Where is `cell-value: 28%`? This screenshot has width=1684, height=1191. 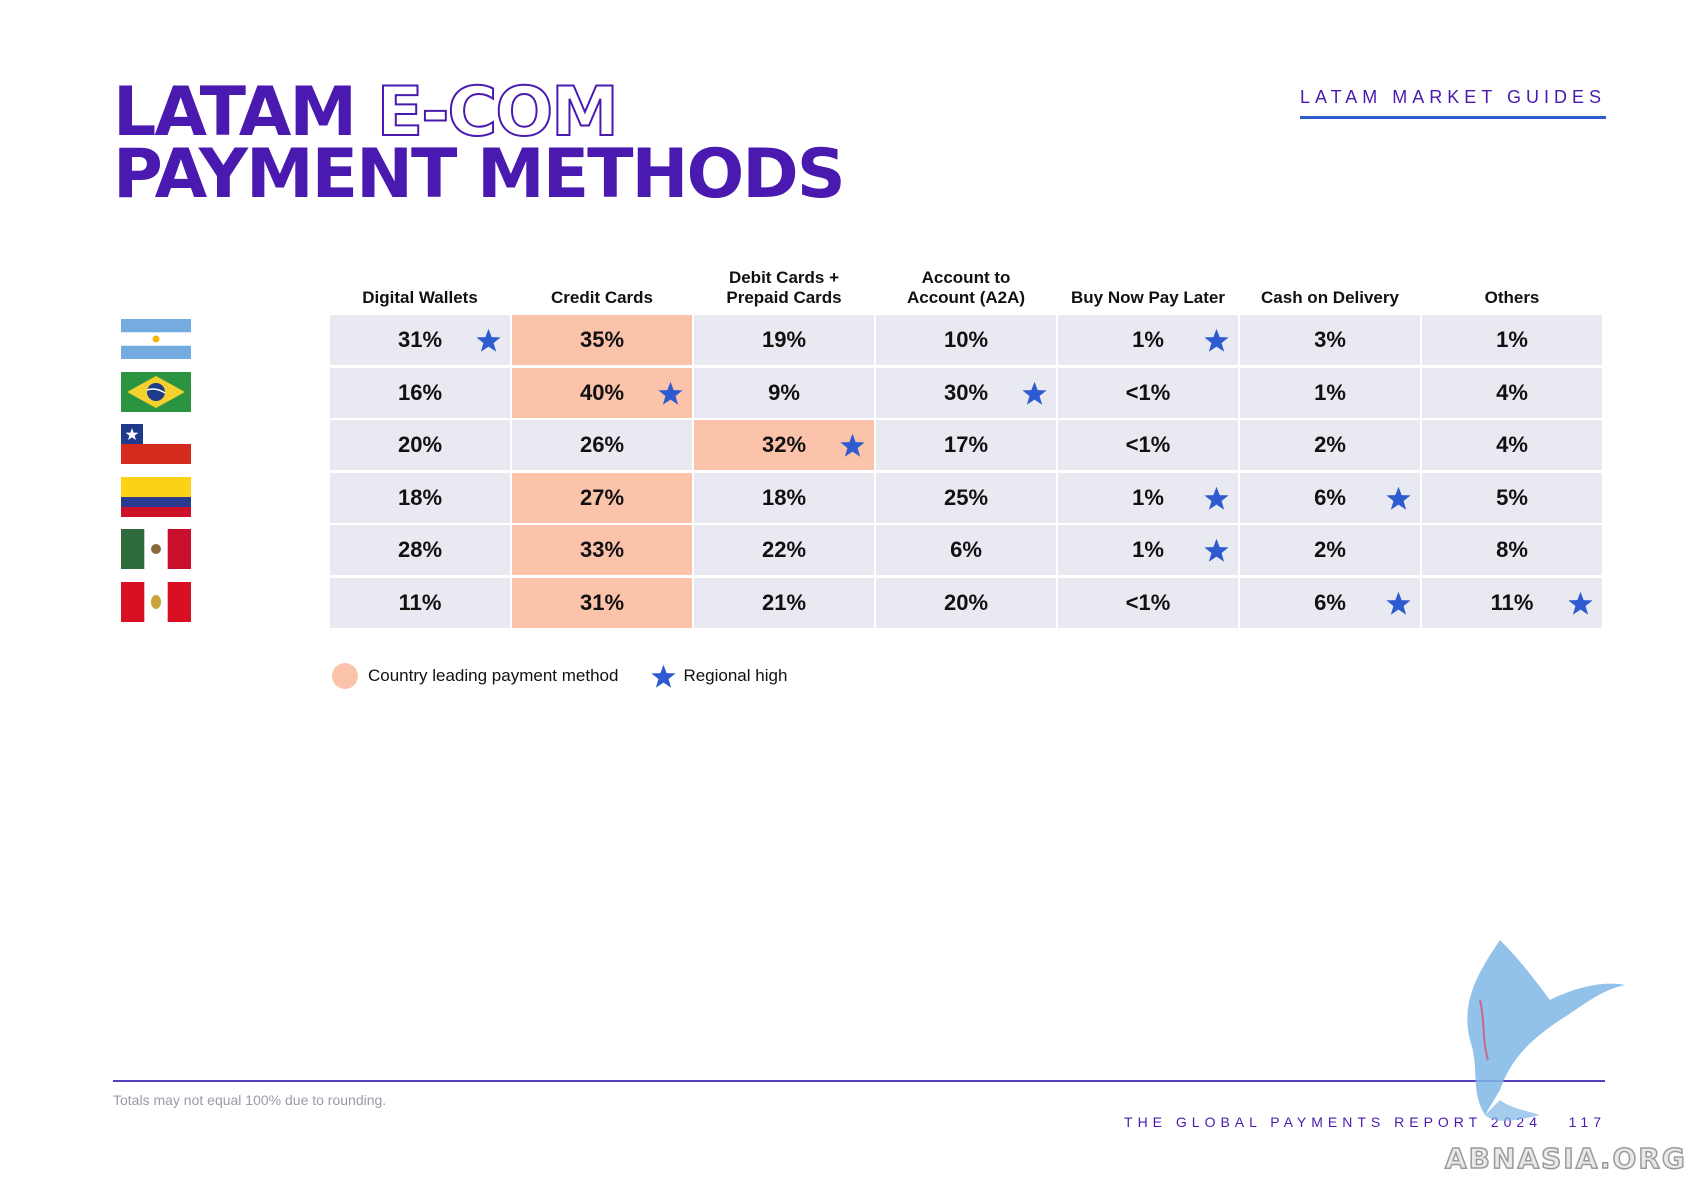
cell-value: 28% is located at coordinates (420, 549).